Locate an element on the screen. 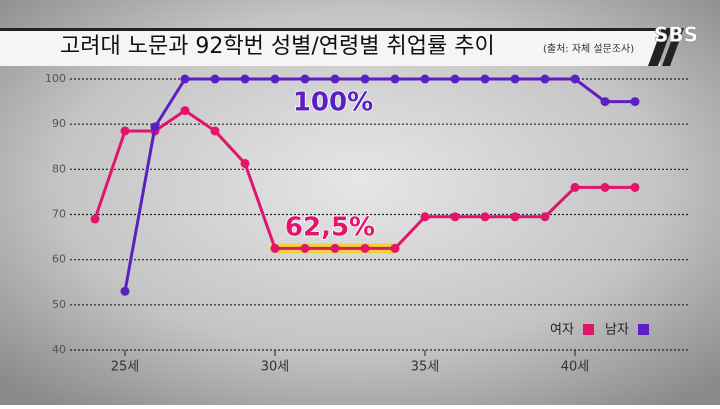 This screenshot has height=409, width=720. y-tick-label: 60 is located at coordinates (59, 259).